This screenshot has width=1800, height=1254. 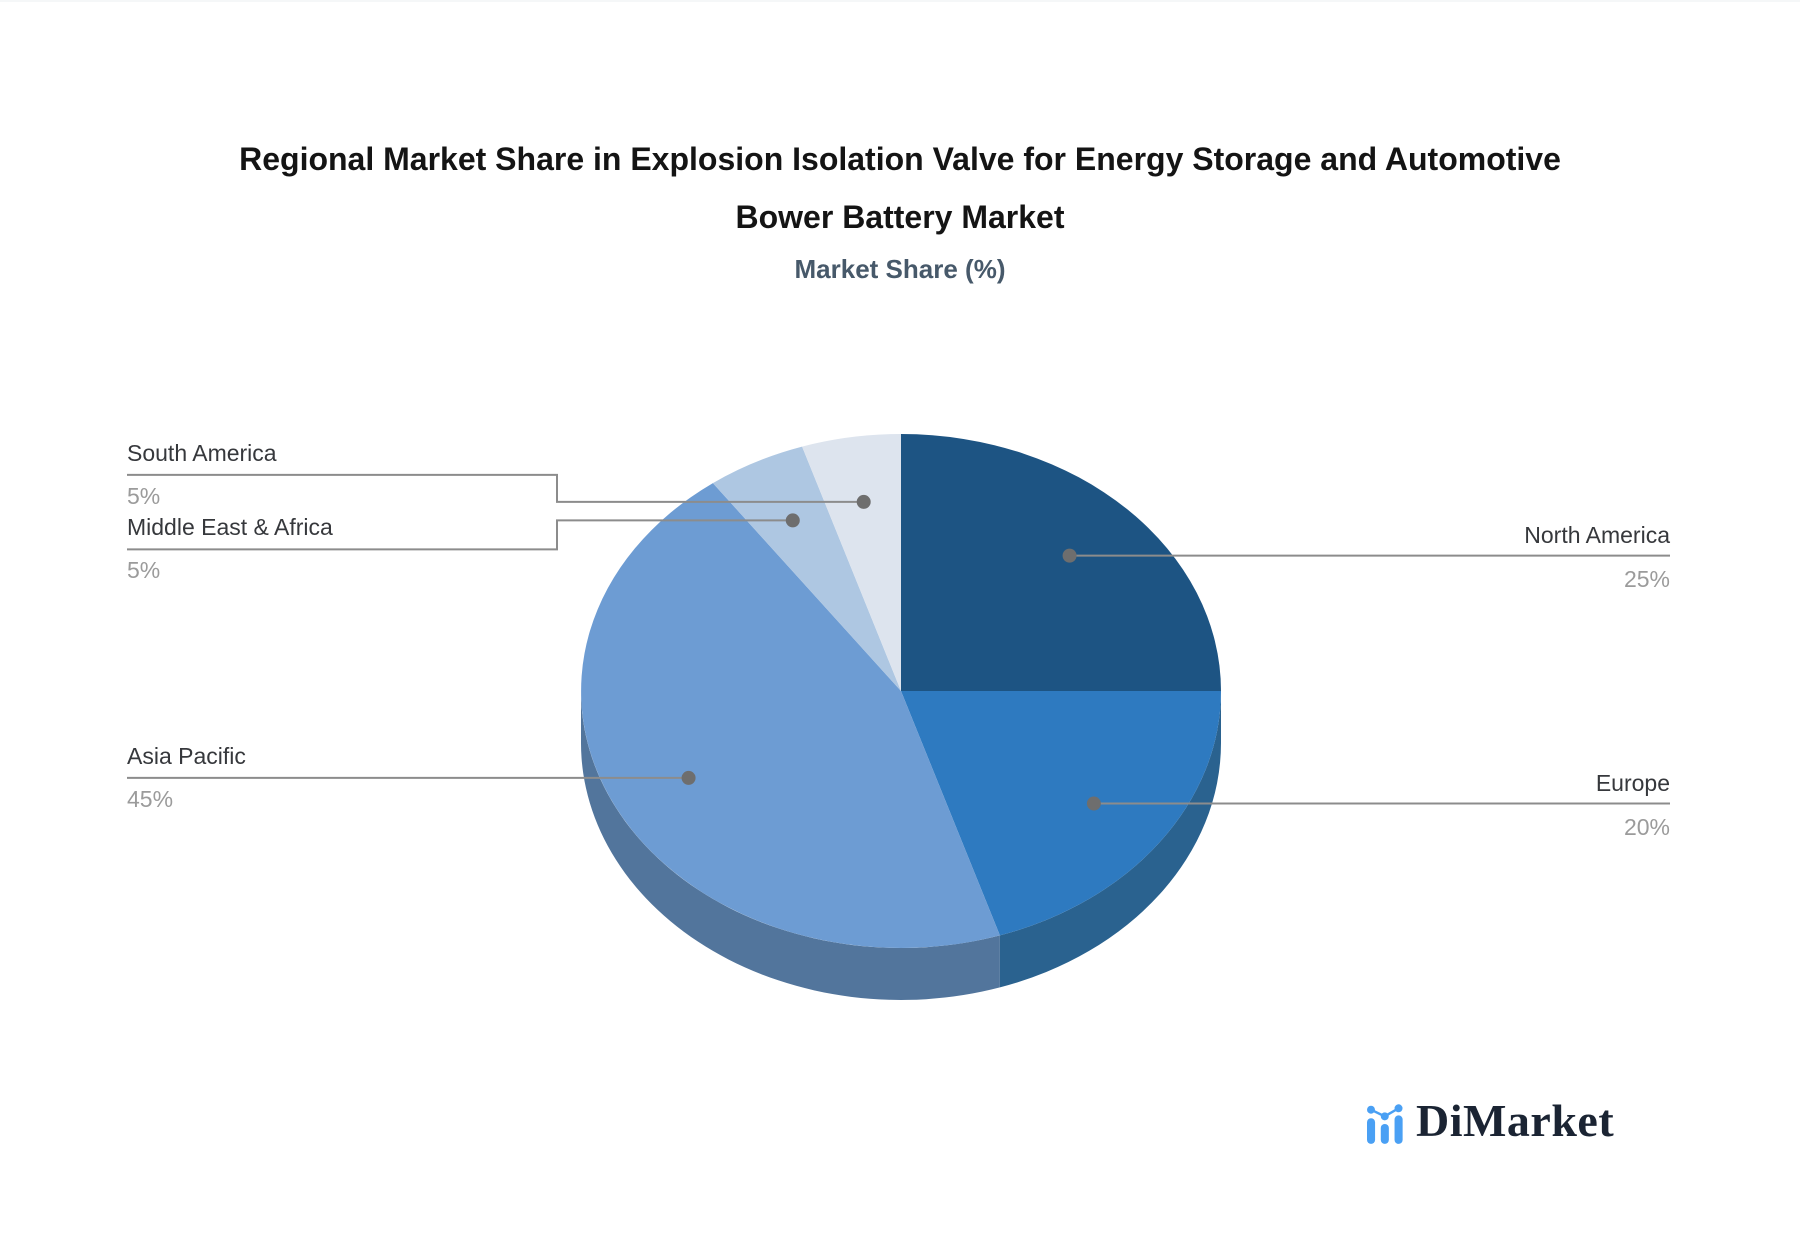 What do you see at coordinates (495, 488) in the screenshot?
I see `label-connector-south-america` at bounding box center [495, 488].